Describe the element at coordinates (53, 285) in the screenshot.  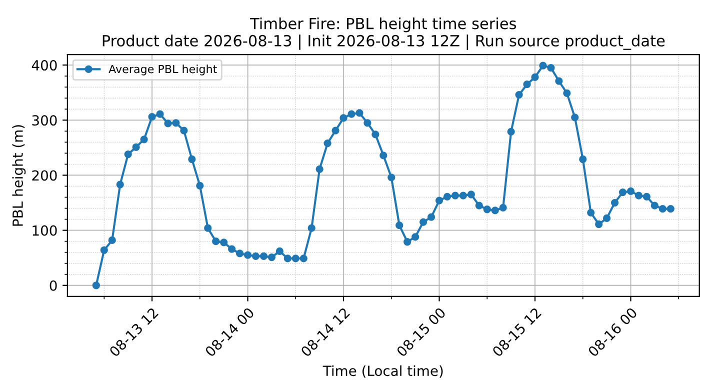
I see `y-tick-label: 0` at that location.